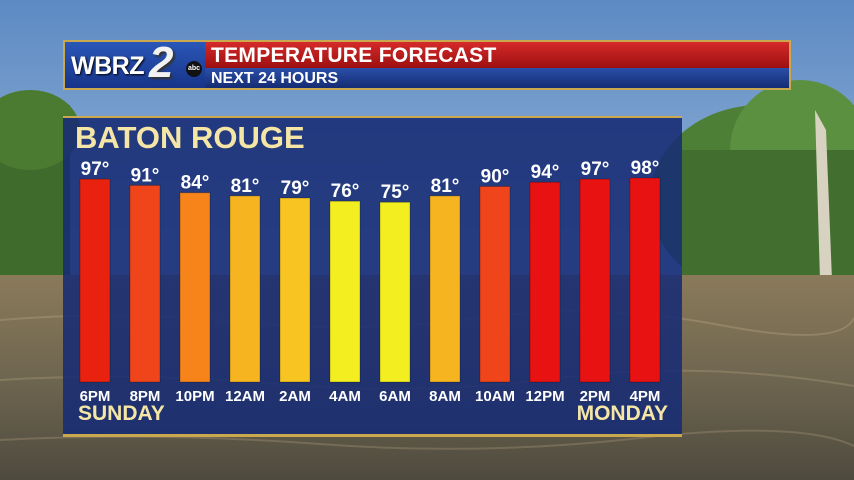  What do you see at coordinates (295, 188) in the screenshot?
I see `temperature-value-label: 79°` at bounding box center [295, 188].